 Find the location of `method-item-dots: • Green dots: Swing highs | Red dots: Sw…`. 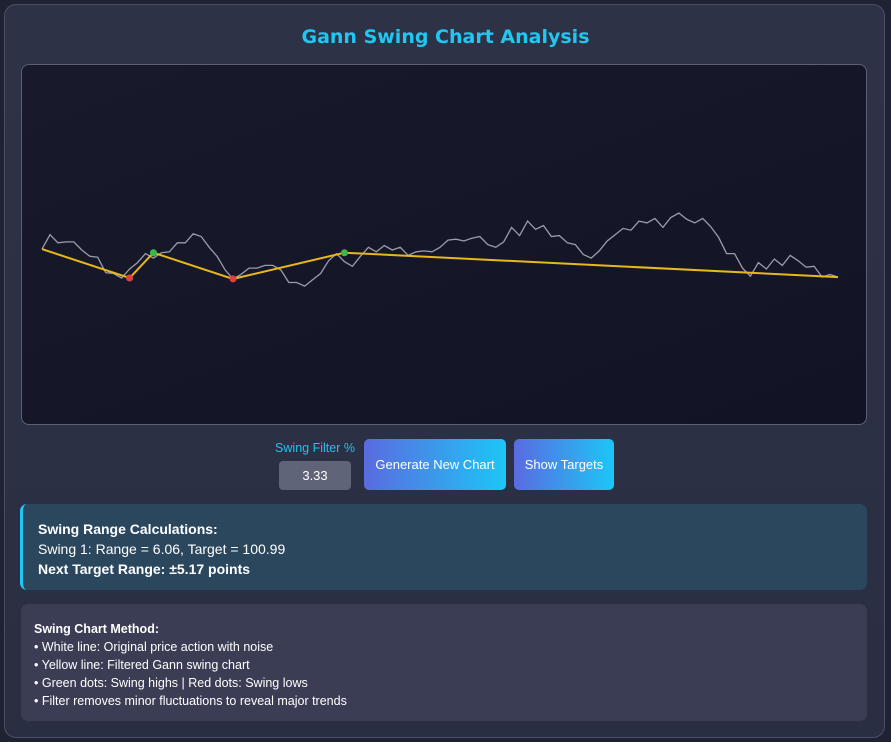

method-item-dots: • Green dots: Swing highs | Red dots: Sw… is located at coordinates (171, 683).